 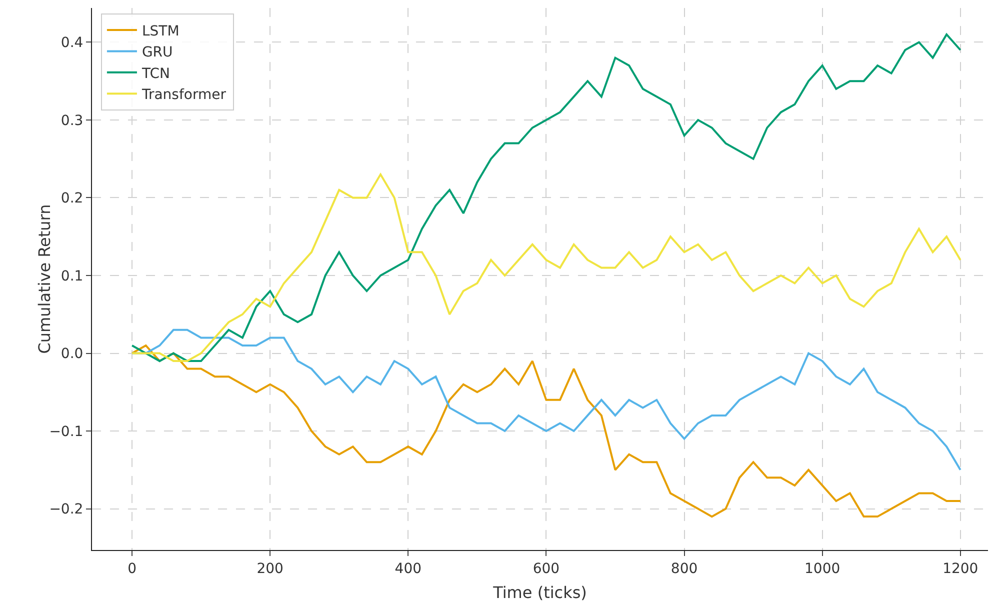 What do you see at coordinates (132, 568) in the screenshot?
I see `x-tick-label: 0` at bounding box center [132, 568].